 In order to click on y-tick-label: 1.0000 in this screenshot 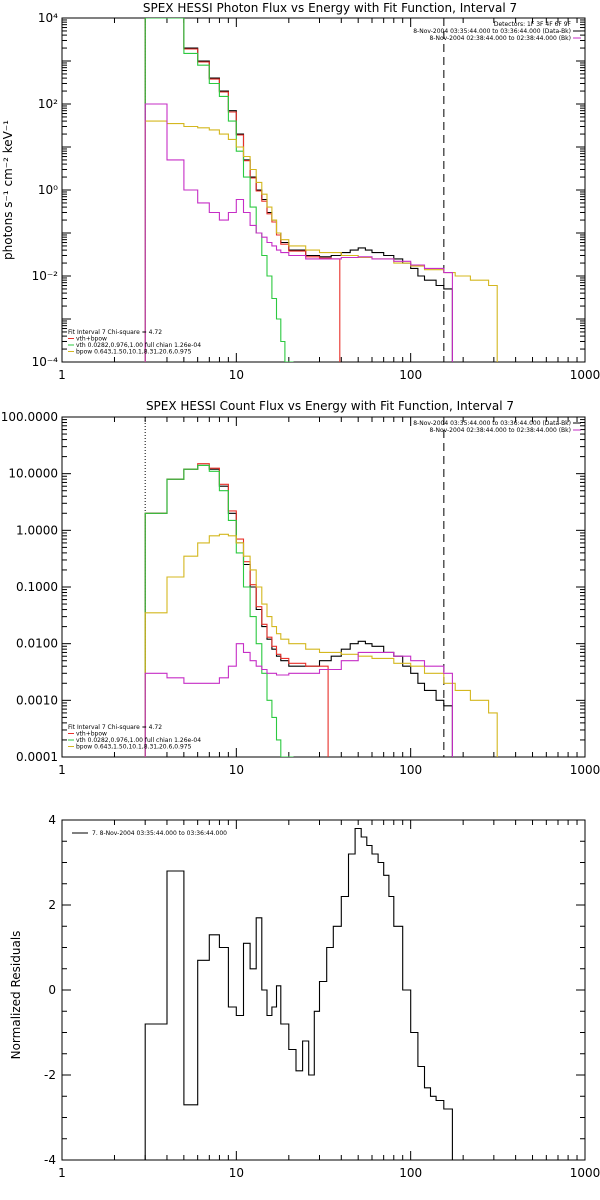, I will do `click(37, 530)`.